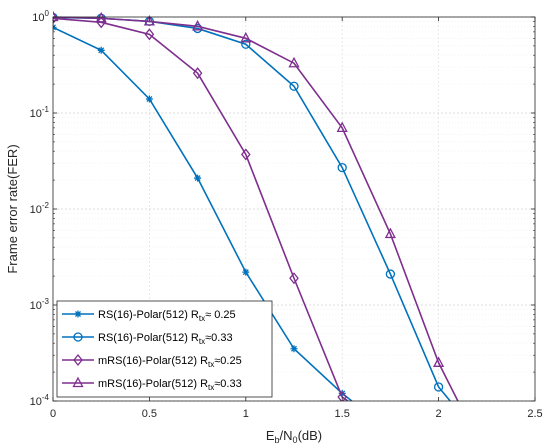 This screenshot has width=550, height=448. What do you see at coordinates (534, 414) in the screenshot?
I see `x-tick-label: 2.5` at bounding box center [534, 414].